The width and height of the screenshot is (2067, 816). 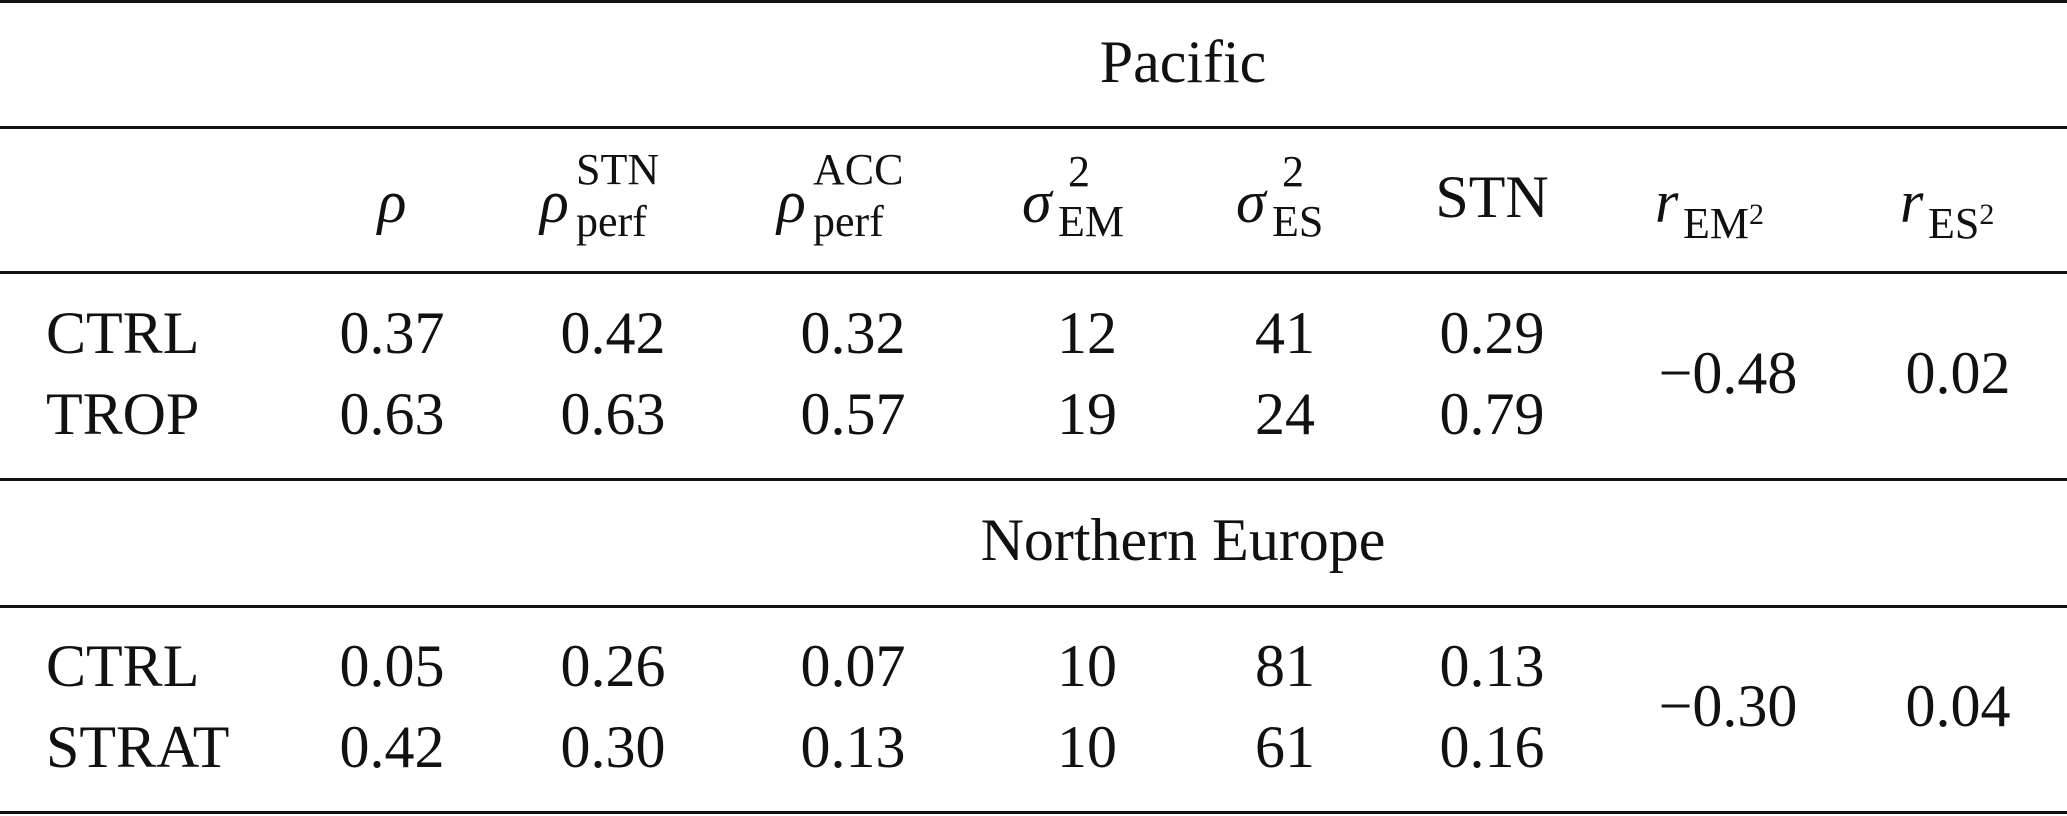 What do you see at coordinates (1958, 706) in the screenshot?
I see `cell-r-es2-europe: 0.04` at bounding box center [1958, 706].